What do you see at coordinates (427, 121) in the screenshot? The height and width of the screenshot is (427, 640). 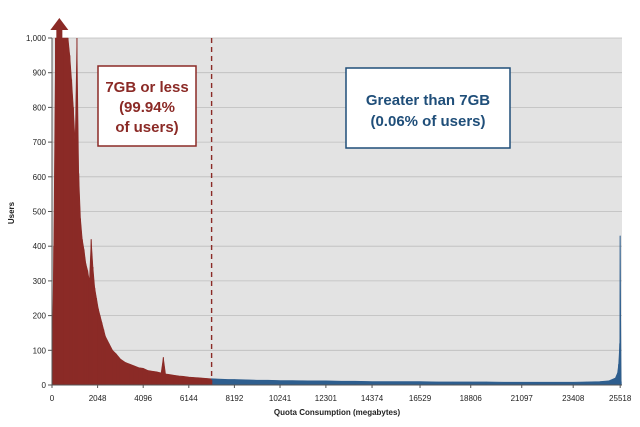 I see `callout-line: (0.06% of users)` at bounding box center [427, 121].